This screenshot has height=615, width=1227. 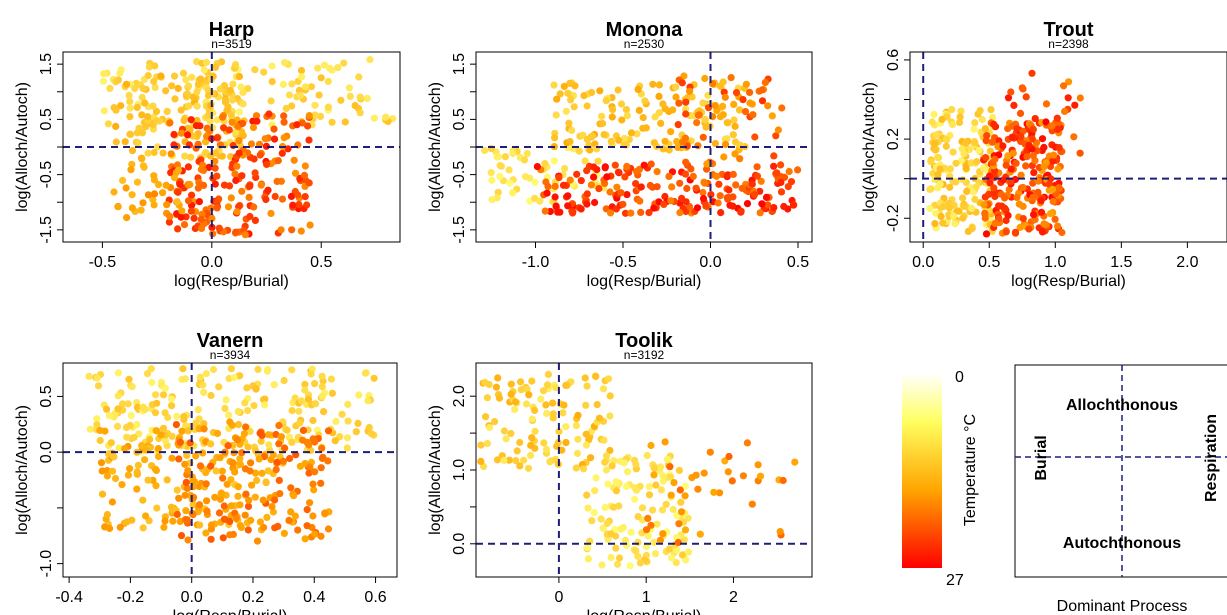 What do you see at coordinates (1121, 262) in the screenshot?
I see `x-tick-label: 1.5` at bounding box center [1121, 262].